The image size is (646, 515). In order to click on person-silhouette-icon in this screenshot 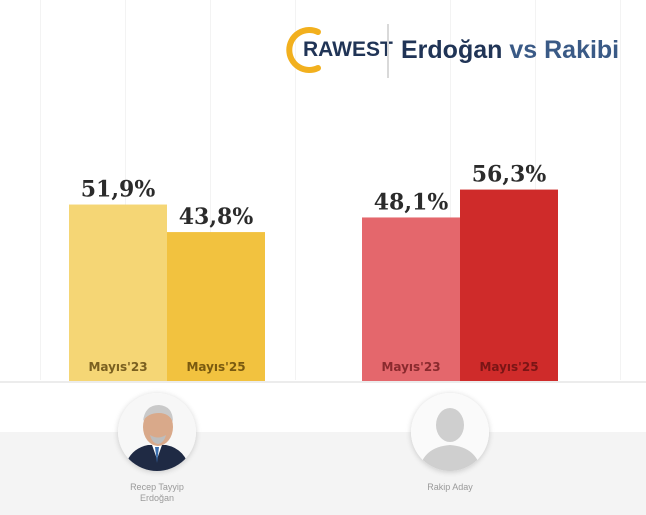, I will do `click(450, 432)`.